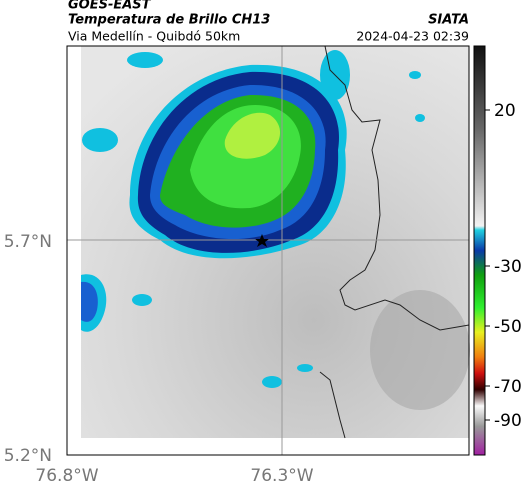 This screenshot has height=495, width=526. What do you see at coordinates (508, 421) in the screenshot?
I see `colorbar-tick-label: -90` at bounding box center [508, 421].